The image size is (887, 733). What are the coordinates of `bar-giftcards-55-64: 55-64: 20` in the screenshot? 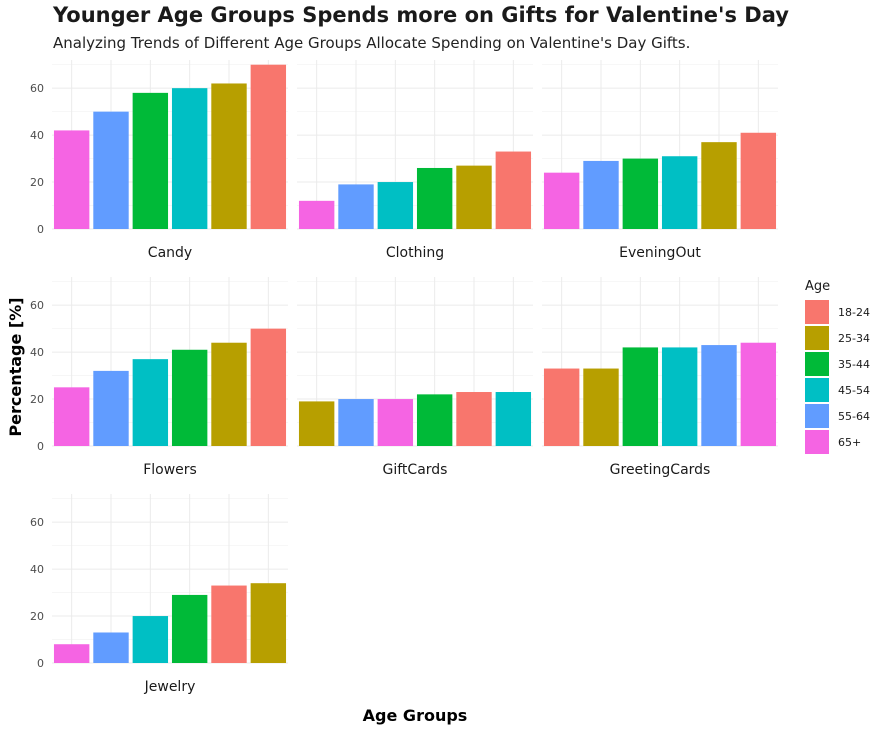 It's located at (356, 422).